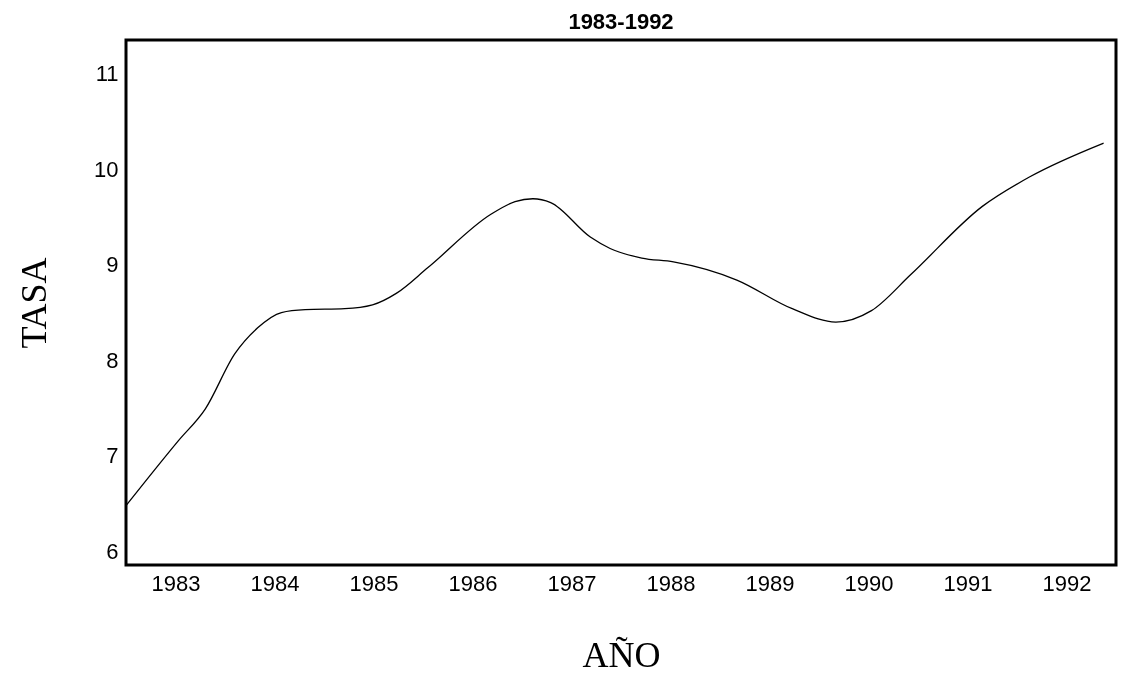  What do you see at coordinates (106, 169) in the screenshot?
I see `y-tick-label: 10` at bounding box center [106, 169].